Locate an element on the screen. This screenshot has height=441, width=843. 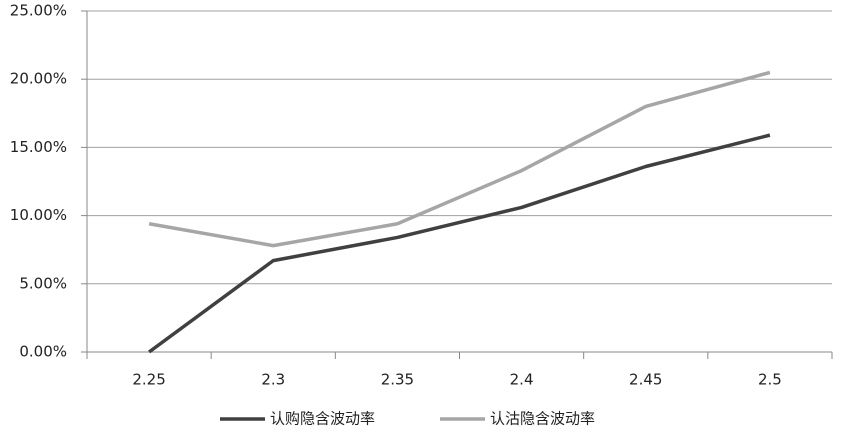
x-tick-label: 2.35 is located at coordinates (397, 380).